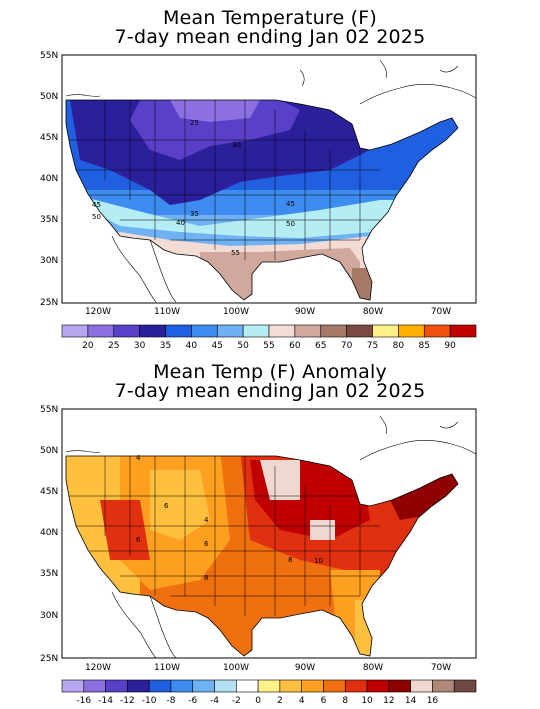 The image size is (540, 709). Describe the element at coordinates (269, 346) in the screenshot. I see `panel1-legend-labels: 20 25 30 35 40 45 50 55 60 65 70 75 80 85 90` at that location.